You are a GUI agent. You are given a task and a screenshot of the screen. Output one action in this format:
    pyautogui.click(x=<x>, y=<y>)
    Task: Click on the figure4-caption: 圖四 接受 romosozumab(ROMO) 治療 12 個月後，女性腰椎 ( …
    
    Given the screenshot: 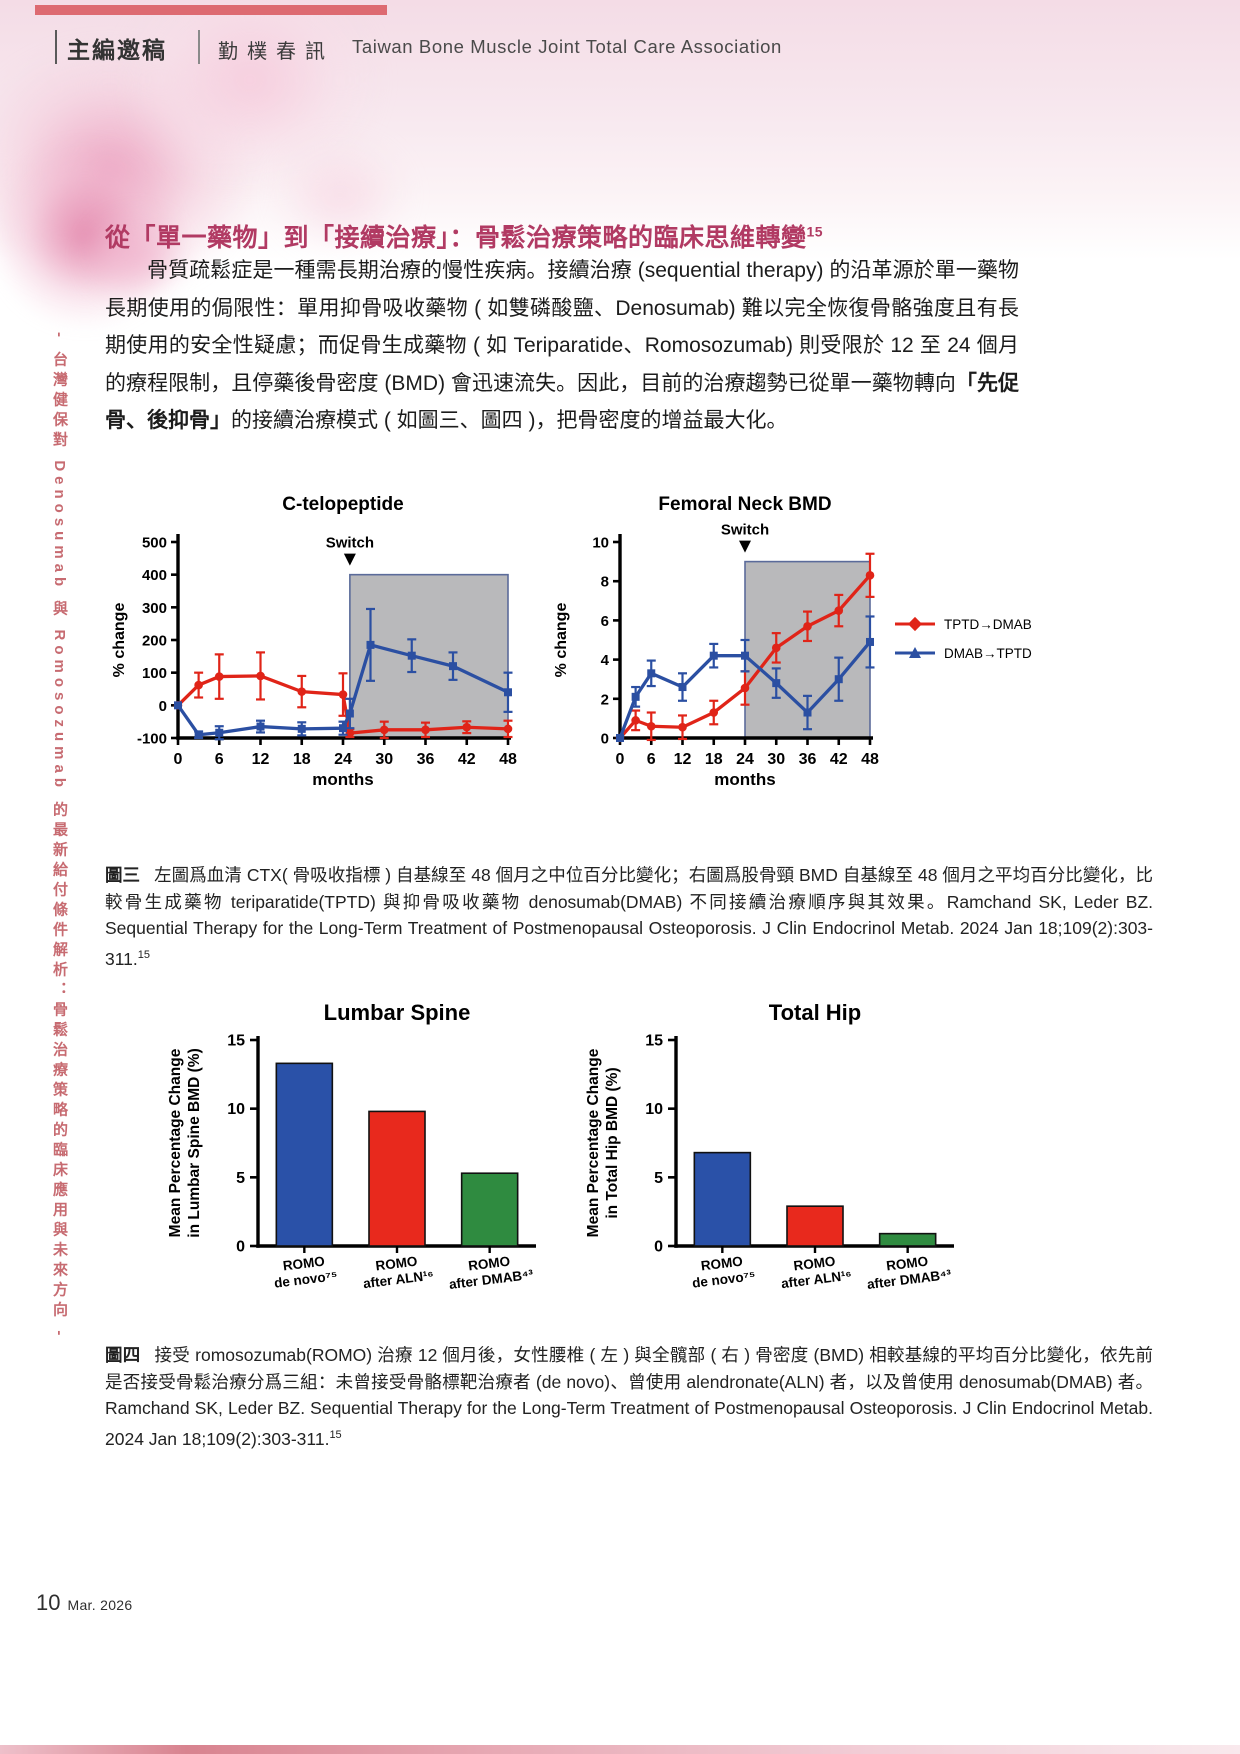 What is the action you would take?
    pyautogui.click(x=629, y=1397)
    